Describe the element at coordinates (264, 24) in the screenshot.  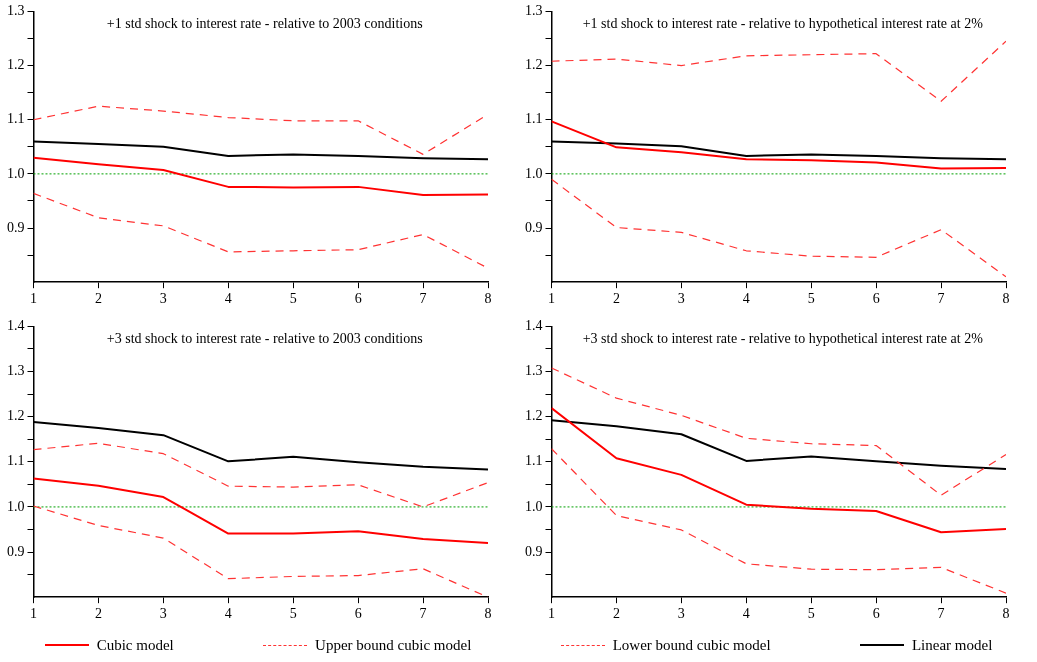
I see `chart-title: +1 std shock to interest rate - relative to 2003 conditions` at that location.